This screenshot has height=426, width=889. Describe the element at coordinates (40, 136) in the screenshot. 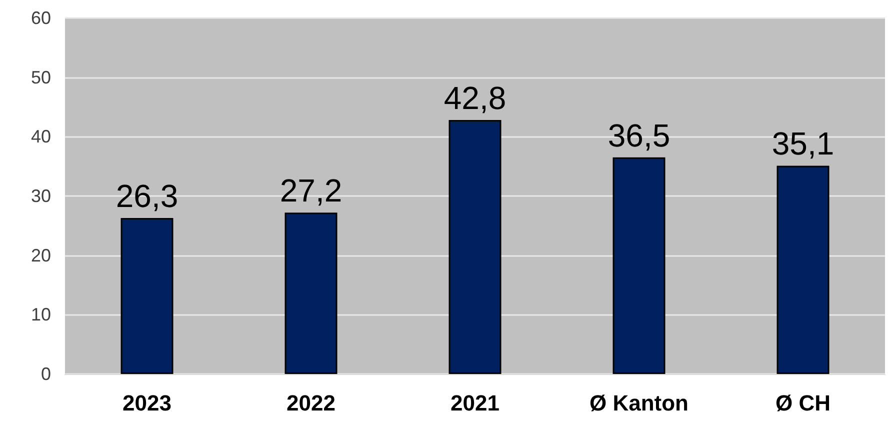

I see `y-tick-label: 40` at that location.